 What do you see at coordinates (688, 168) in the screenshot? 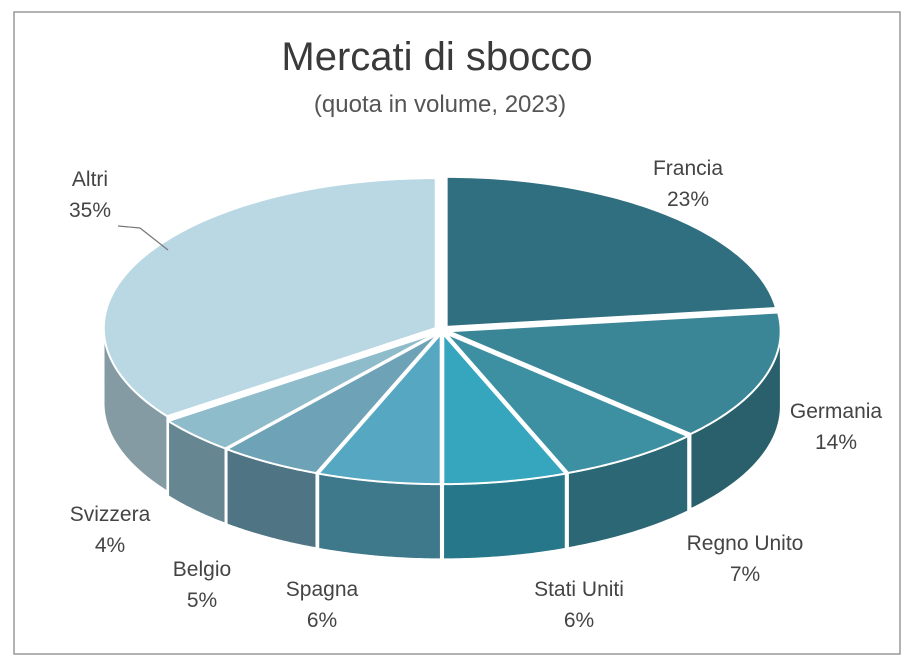
I see `category-label: Francia` at bounding box center [688, 168].